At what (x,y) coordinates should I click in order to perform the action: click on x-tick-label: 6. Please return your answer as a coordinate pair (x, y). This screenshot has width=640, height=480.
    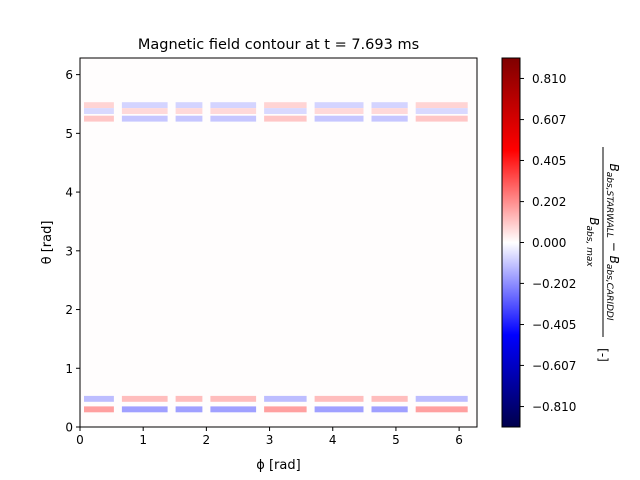
    Looking at the image, I should click on (459, 440).